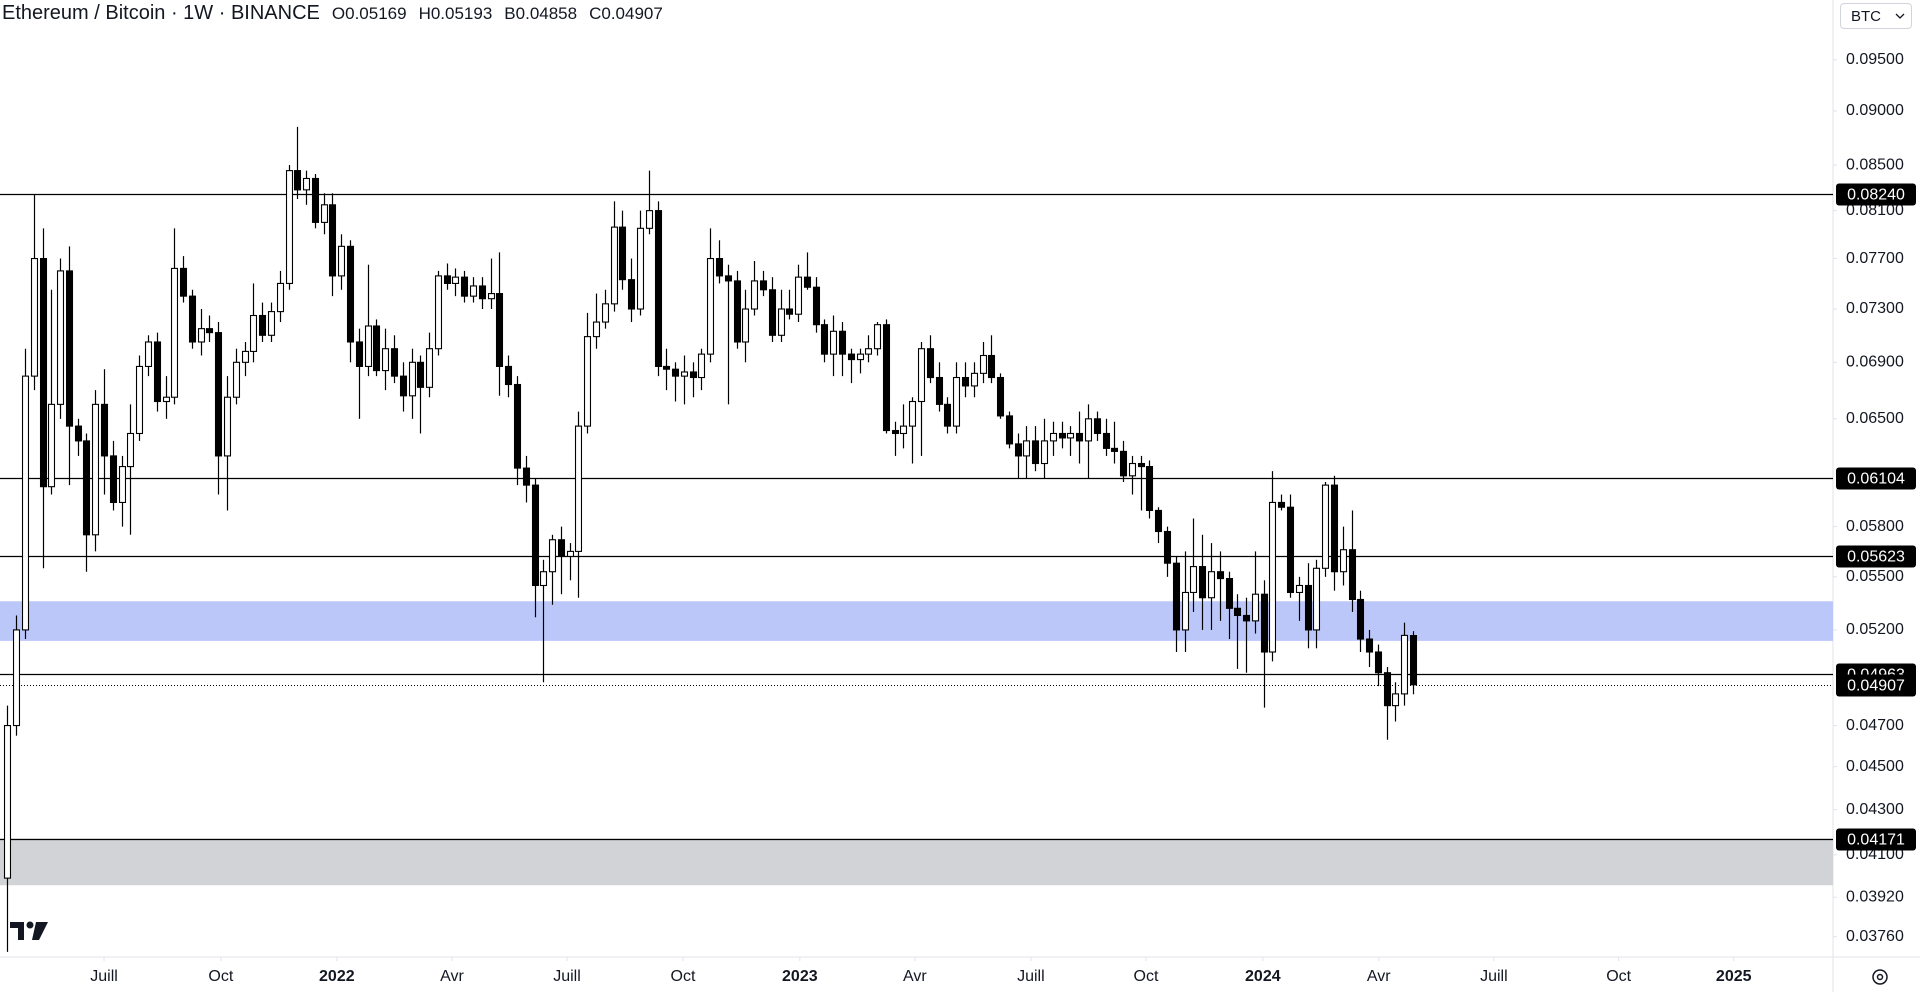  I want to click on currency-selector: BTC, so click(1876, 16).